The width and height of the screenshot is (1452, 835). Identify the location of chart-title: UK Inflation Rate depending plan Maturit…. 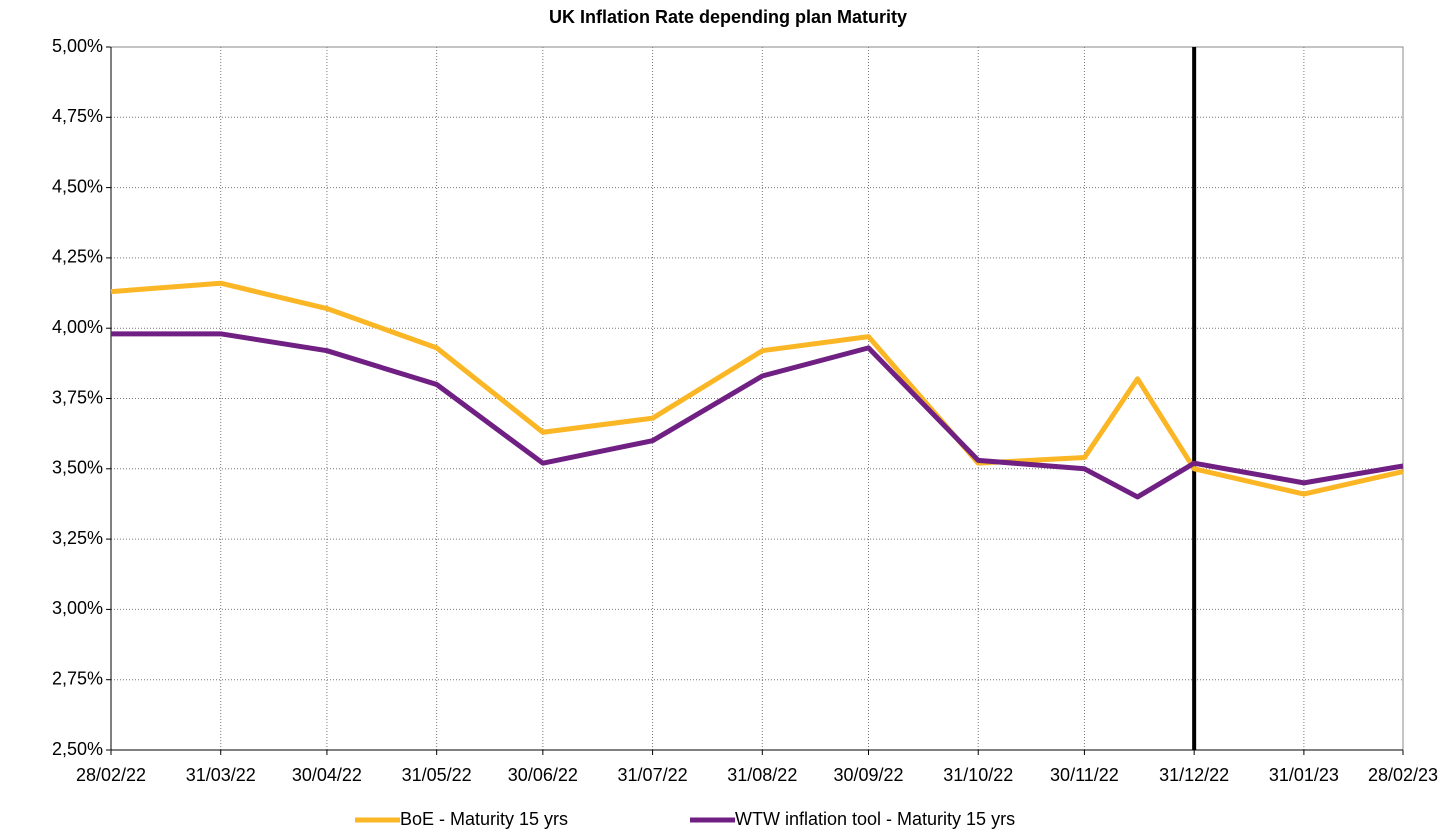
(728, 17).